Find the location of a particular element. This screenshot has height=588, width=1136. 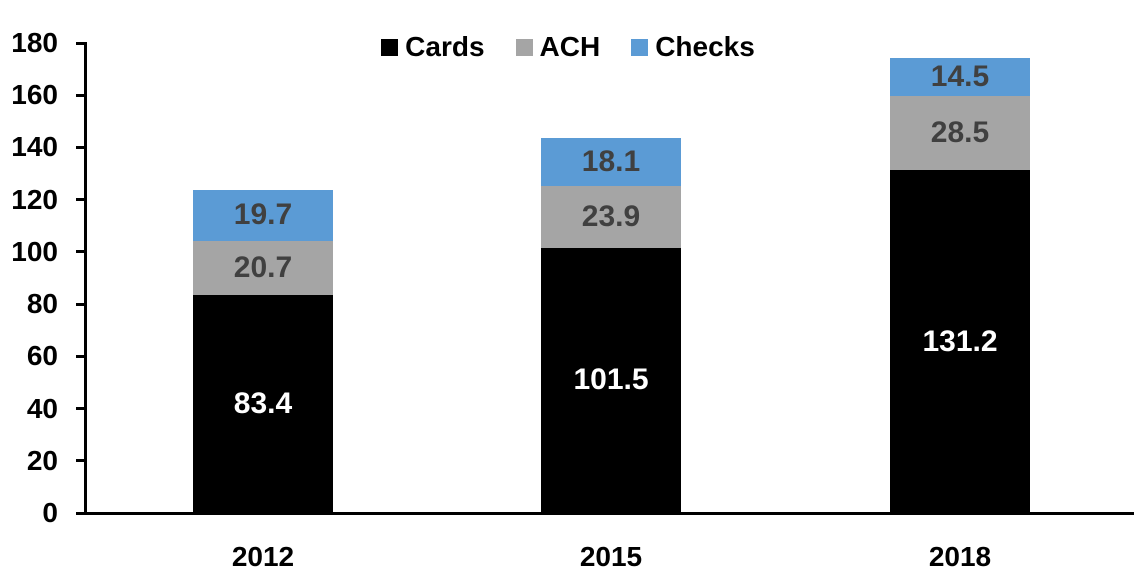

y-axis-label: 100 is located at coordinates (34, 251).